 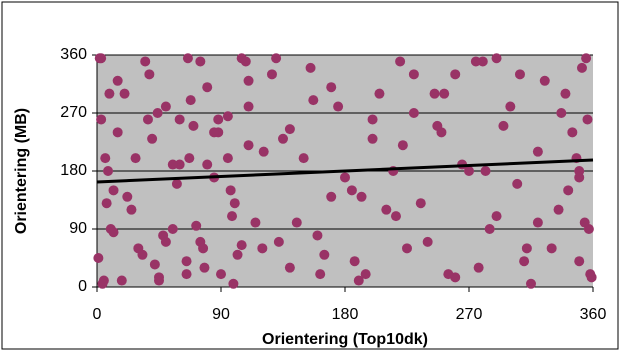 I want to click on trendline, so click(x=345, y=171).